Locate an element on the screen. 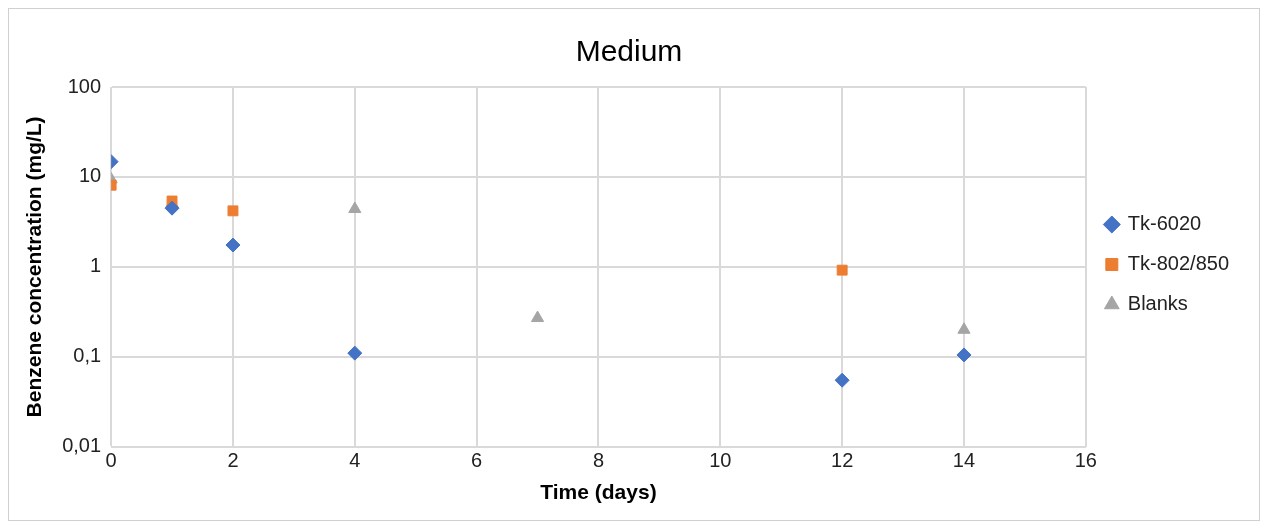 The width and height of the screenshot is (1268, 529). legend-label: Tk-802/850 is located at coordinates (1178, 263).